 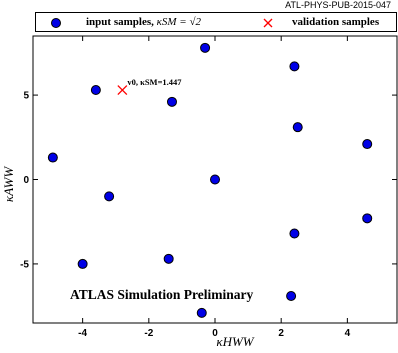 What do you see at coordinates (154, 82) in the screenshot?
I see `validation-point-annotation: v0, κSM=1.447` at bounding box center [154, 82].